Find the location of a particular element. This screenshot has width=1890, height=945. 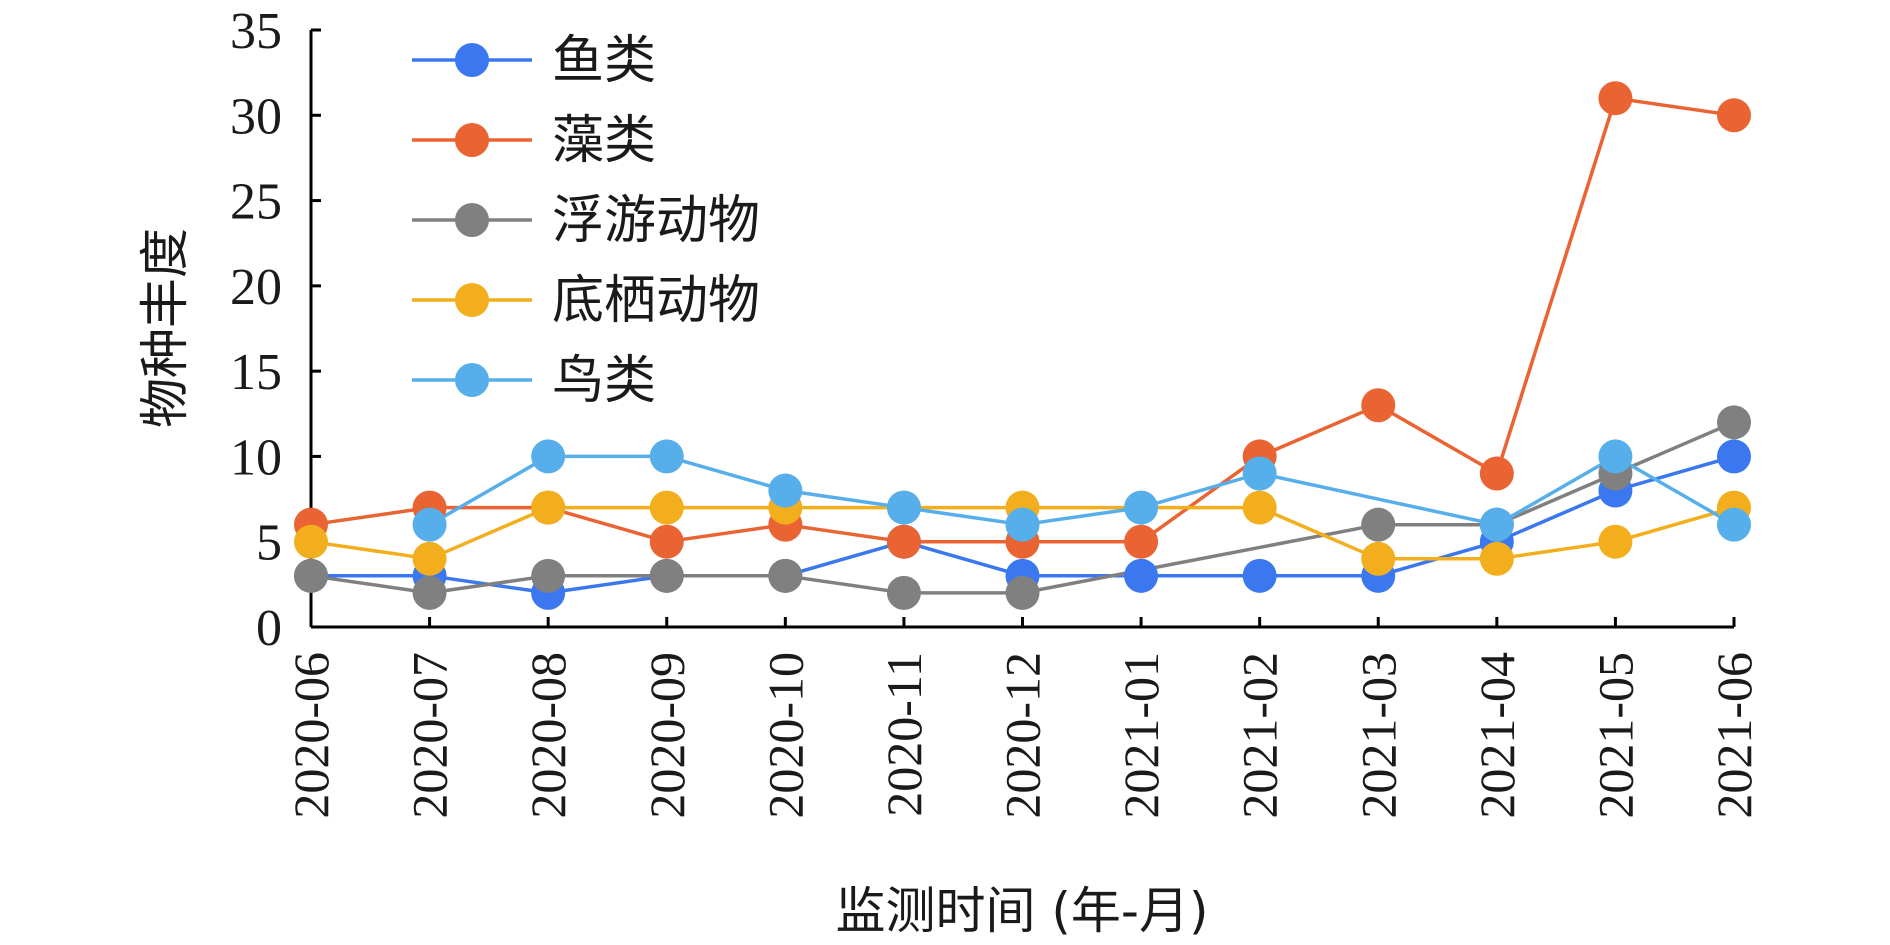

legend-item: 鸟类 is located at coordinates (534, 381).